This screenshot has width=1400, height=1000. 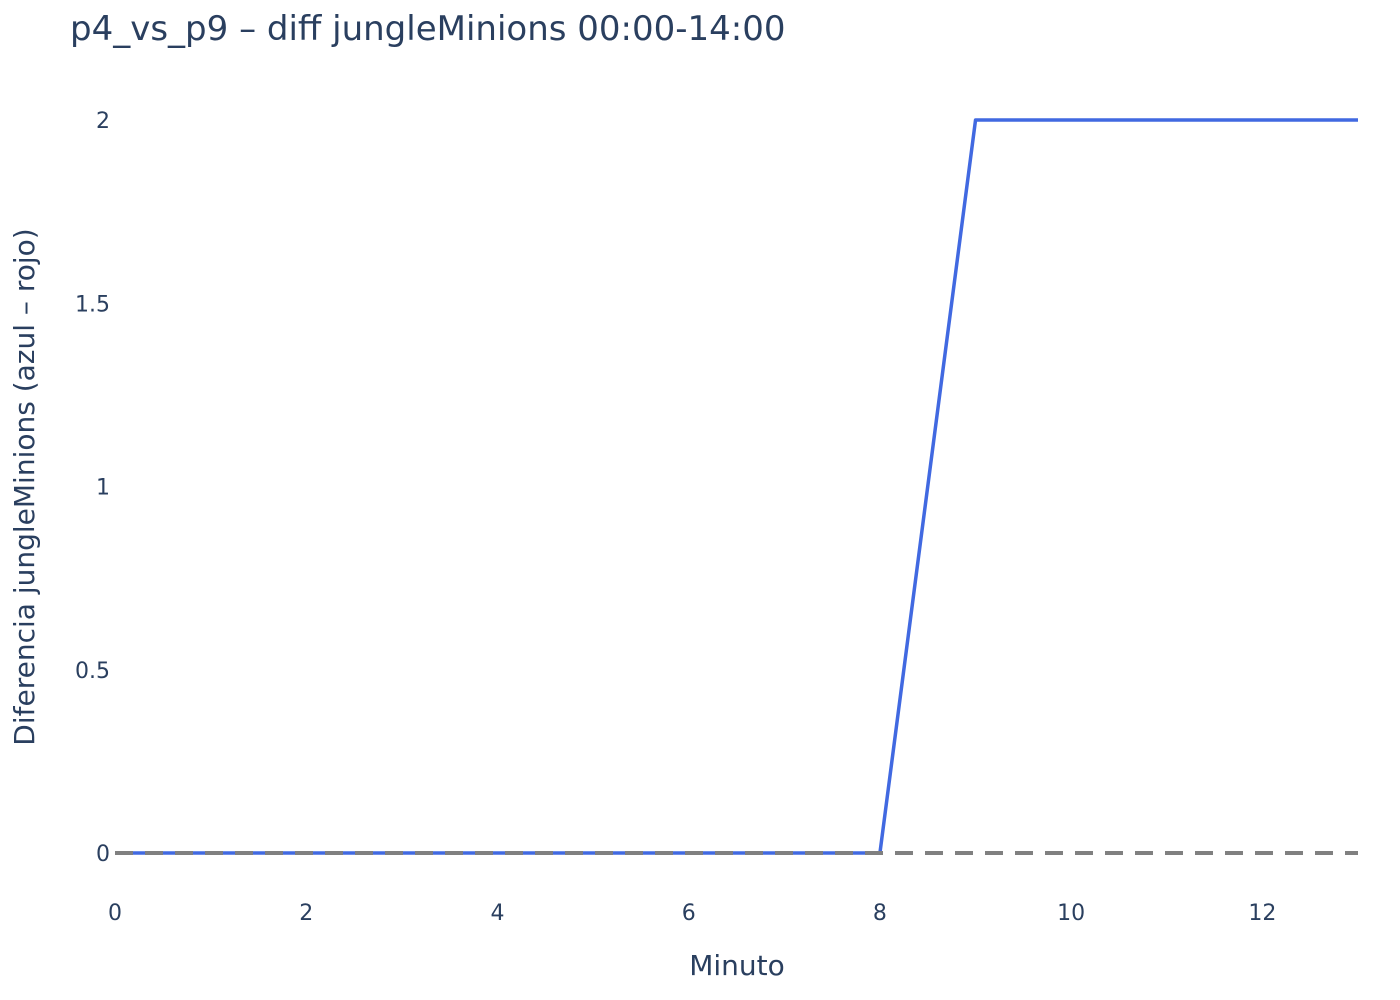 I want to click on y-tick-label: 1, so click(x=103, y=488).